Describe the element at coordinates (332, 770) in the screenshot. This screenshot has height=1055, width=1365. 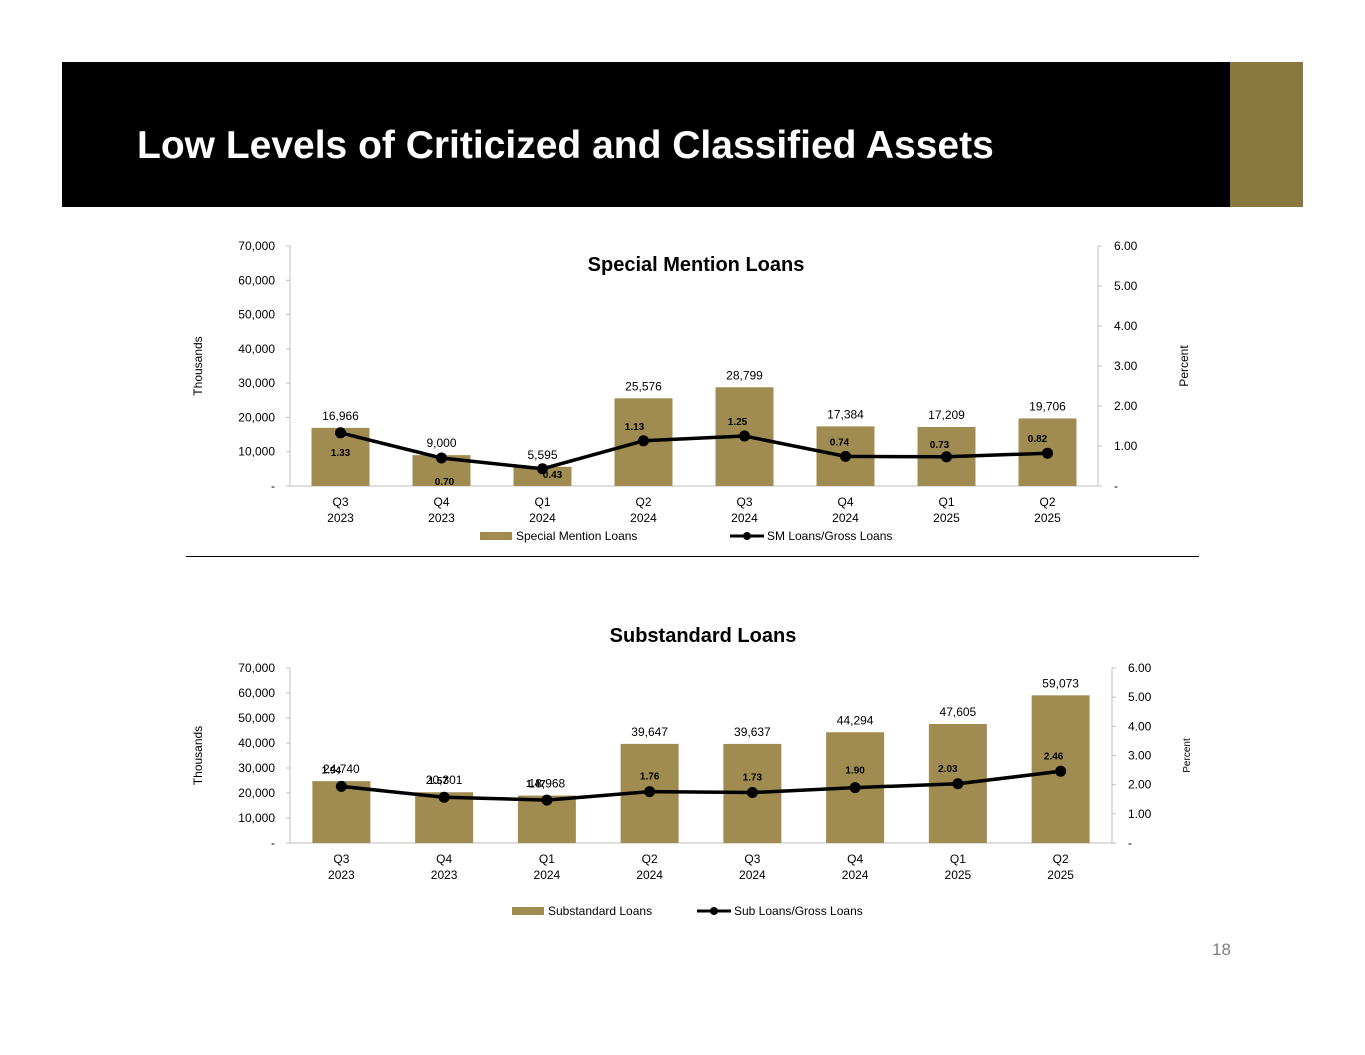
I see `chart2-ratio-value-label: 1.94` at that location.